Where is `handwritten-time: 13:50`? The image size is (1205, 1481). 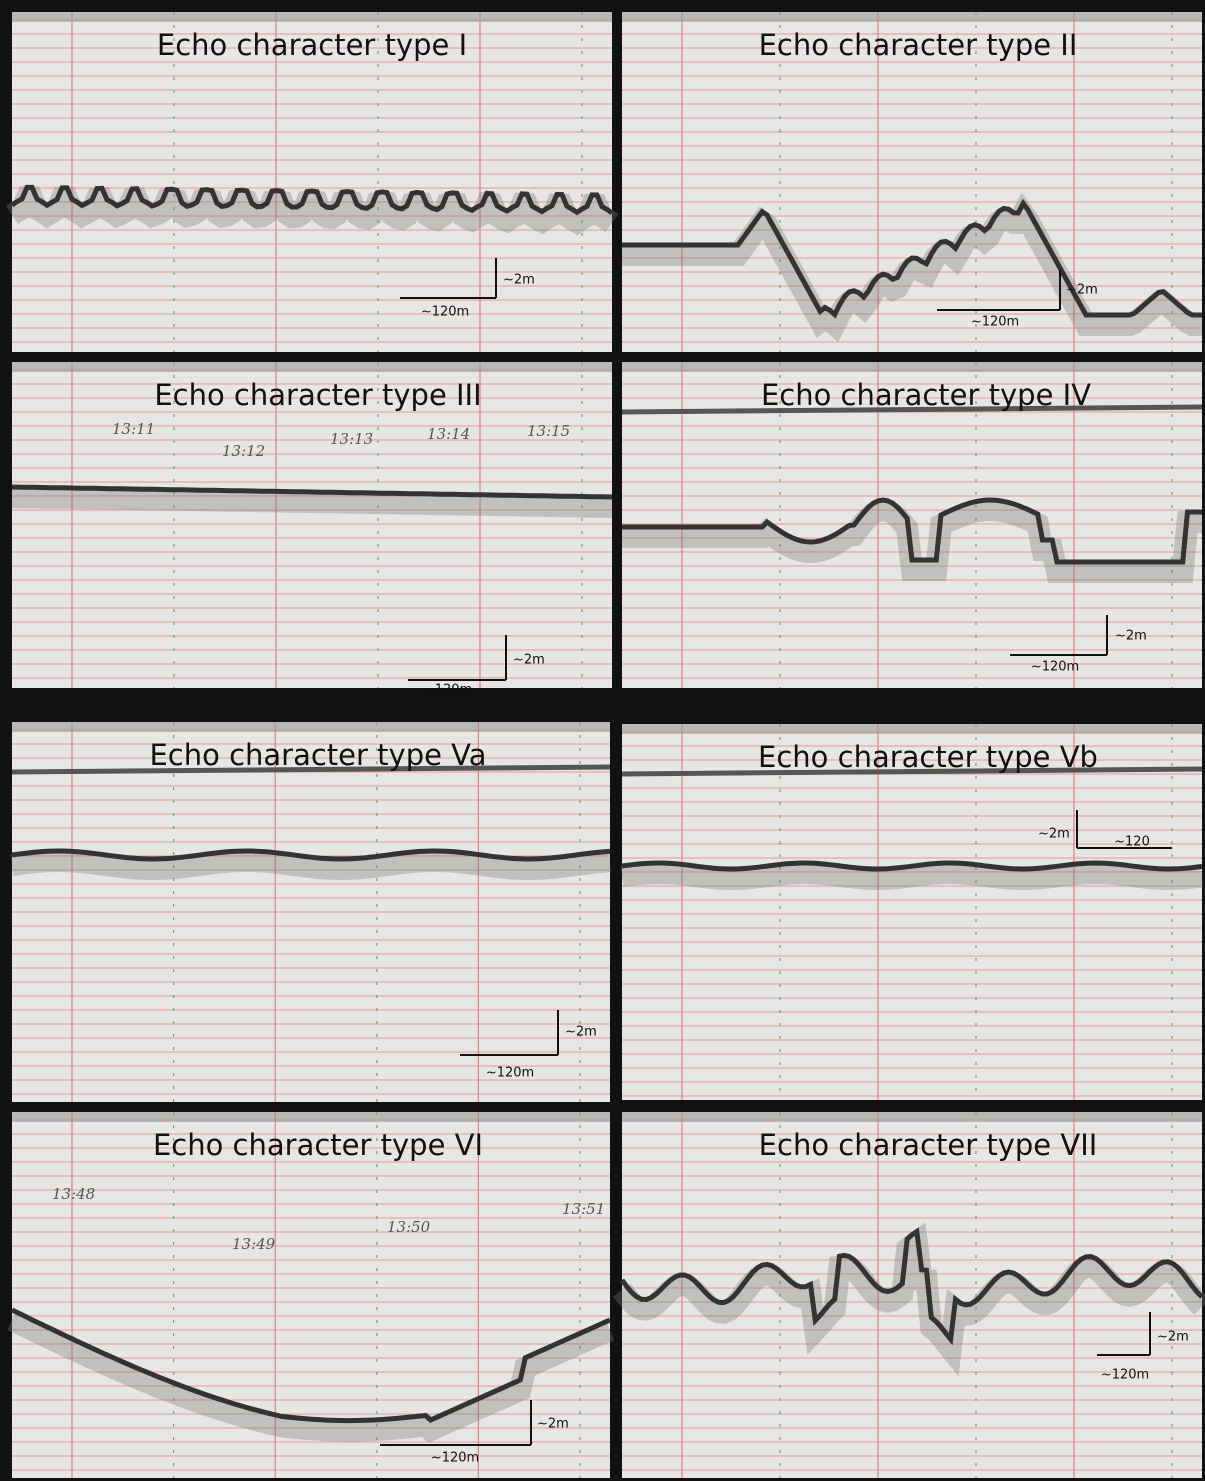
handwritten-time: 13:50 is located at coordinates (409, 1227).